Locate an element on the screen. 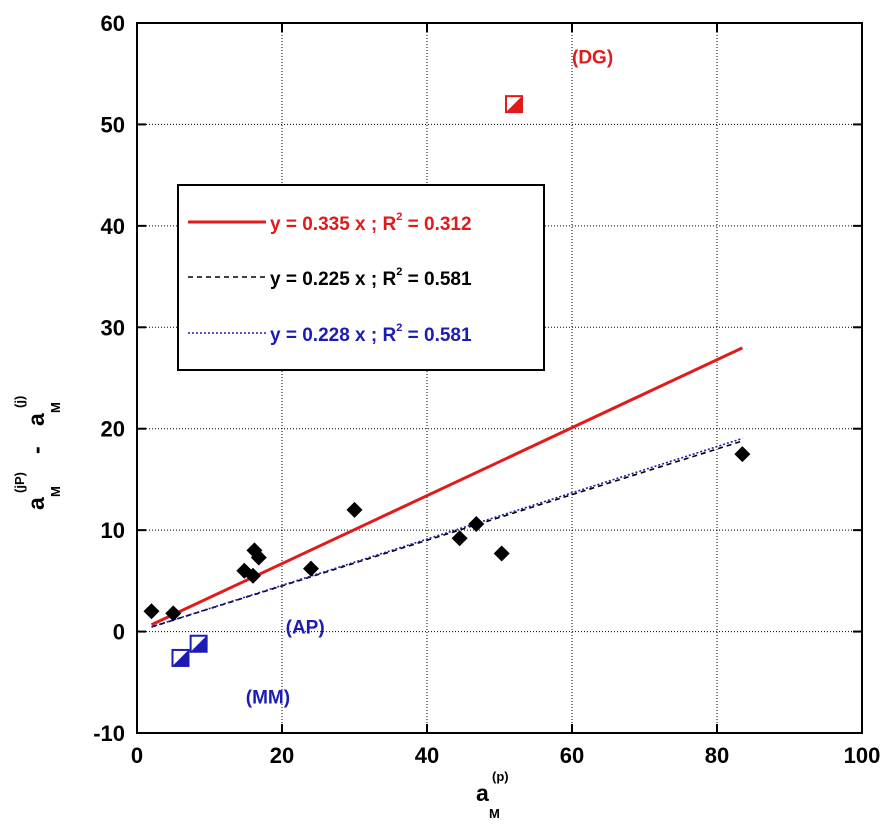 This screenshot has height=834, width=895. x-tick-label: 60 is located at coordinates (572, 755).